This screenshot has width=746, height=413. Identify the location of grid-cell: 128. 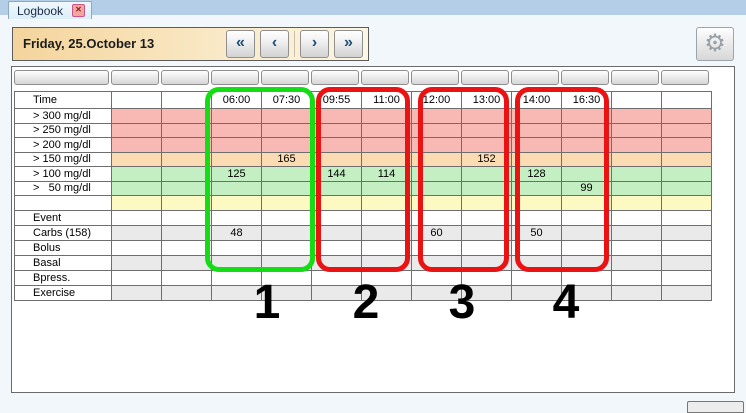
(537, 174).